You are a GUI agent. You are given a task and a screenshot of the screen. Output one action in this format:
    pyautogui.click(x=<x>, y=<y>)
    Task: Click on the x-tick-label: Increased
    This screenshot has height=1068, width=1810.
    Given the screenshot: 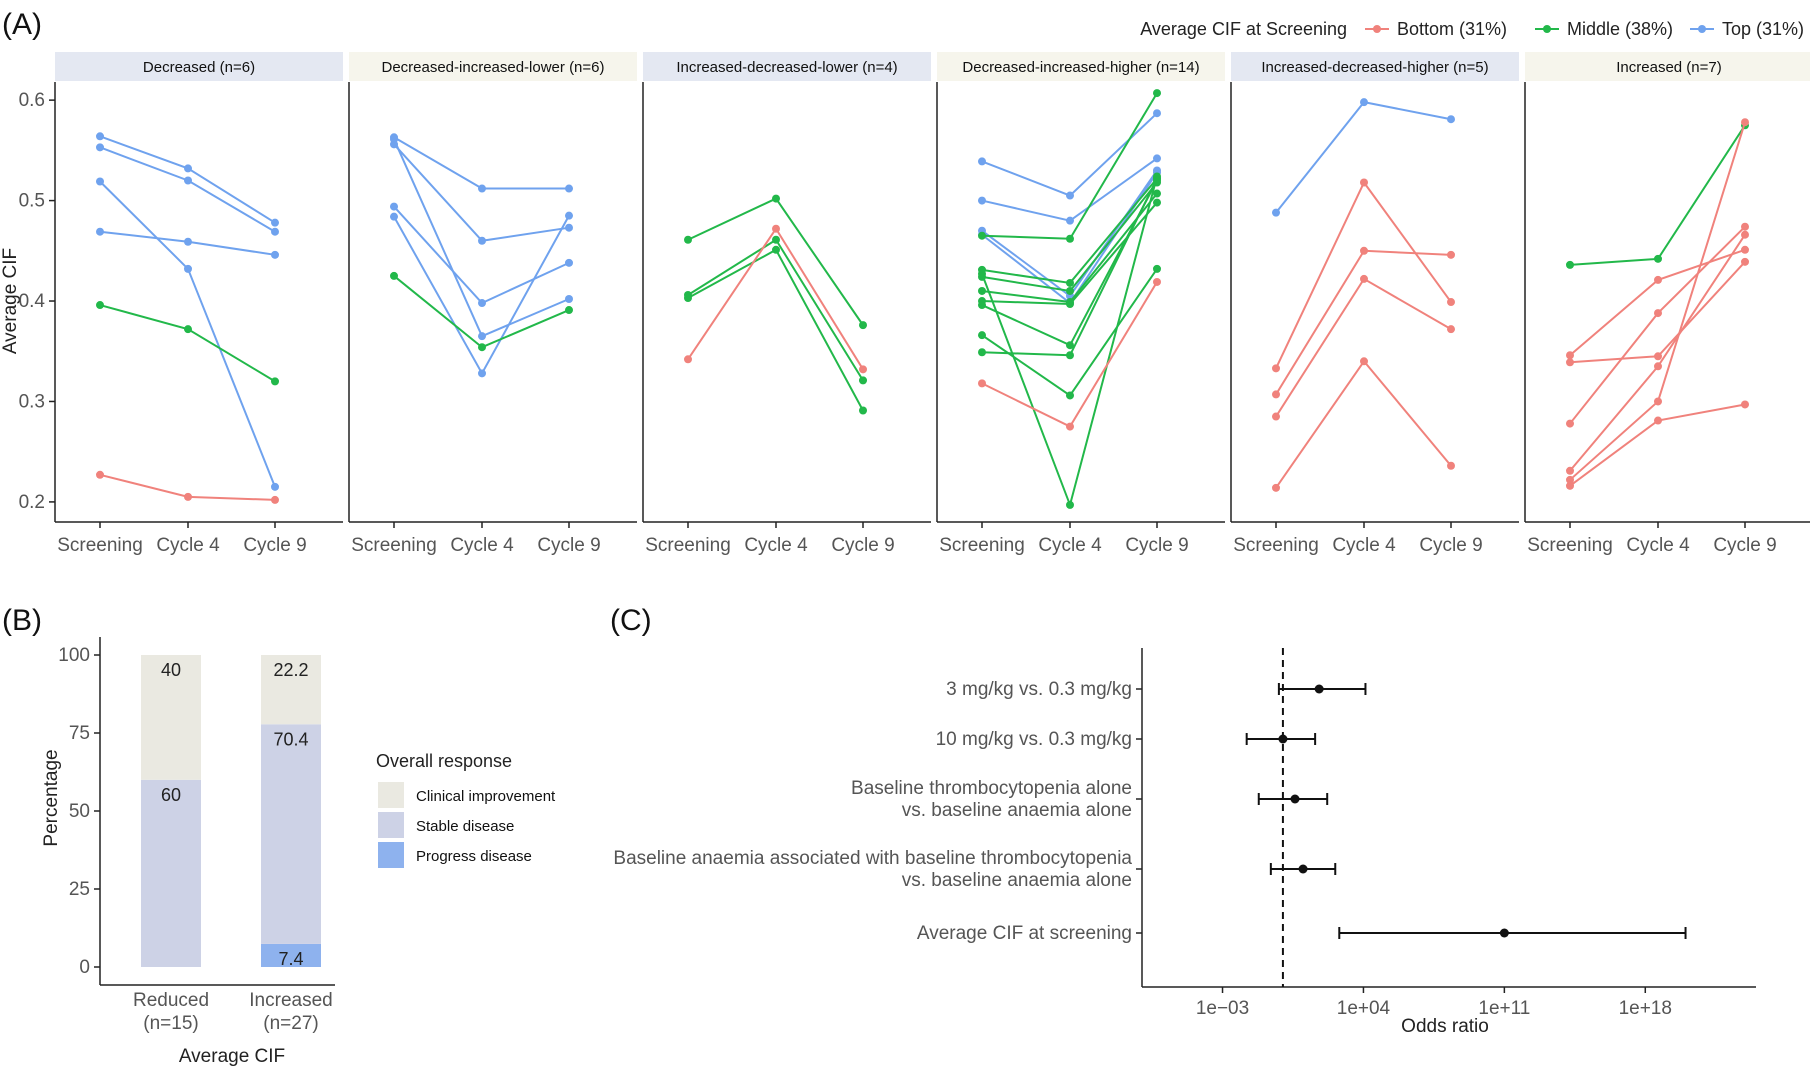 What is the action you would take?
    pyautogui.click(x=290, y=1000)
    